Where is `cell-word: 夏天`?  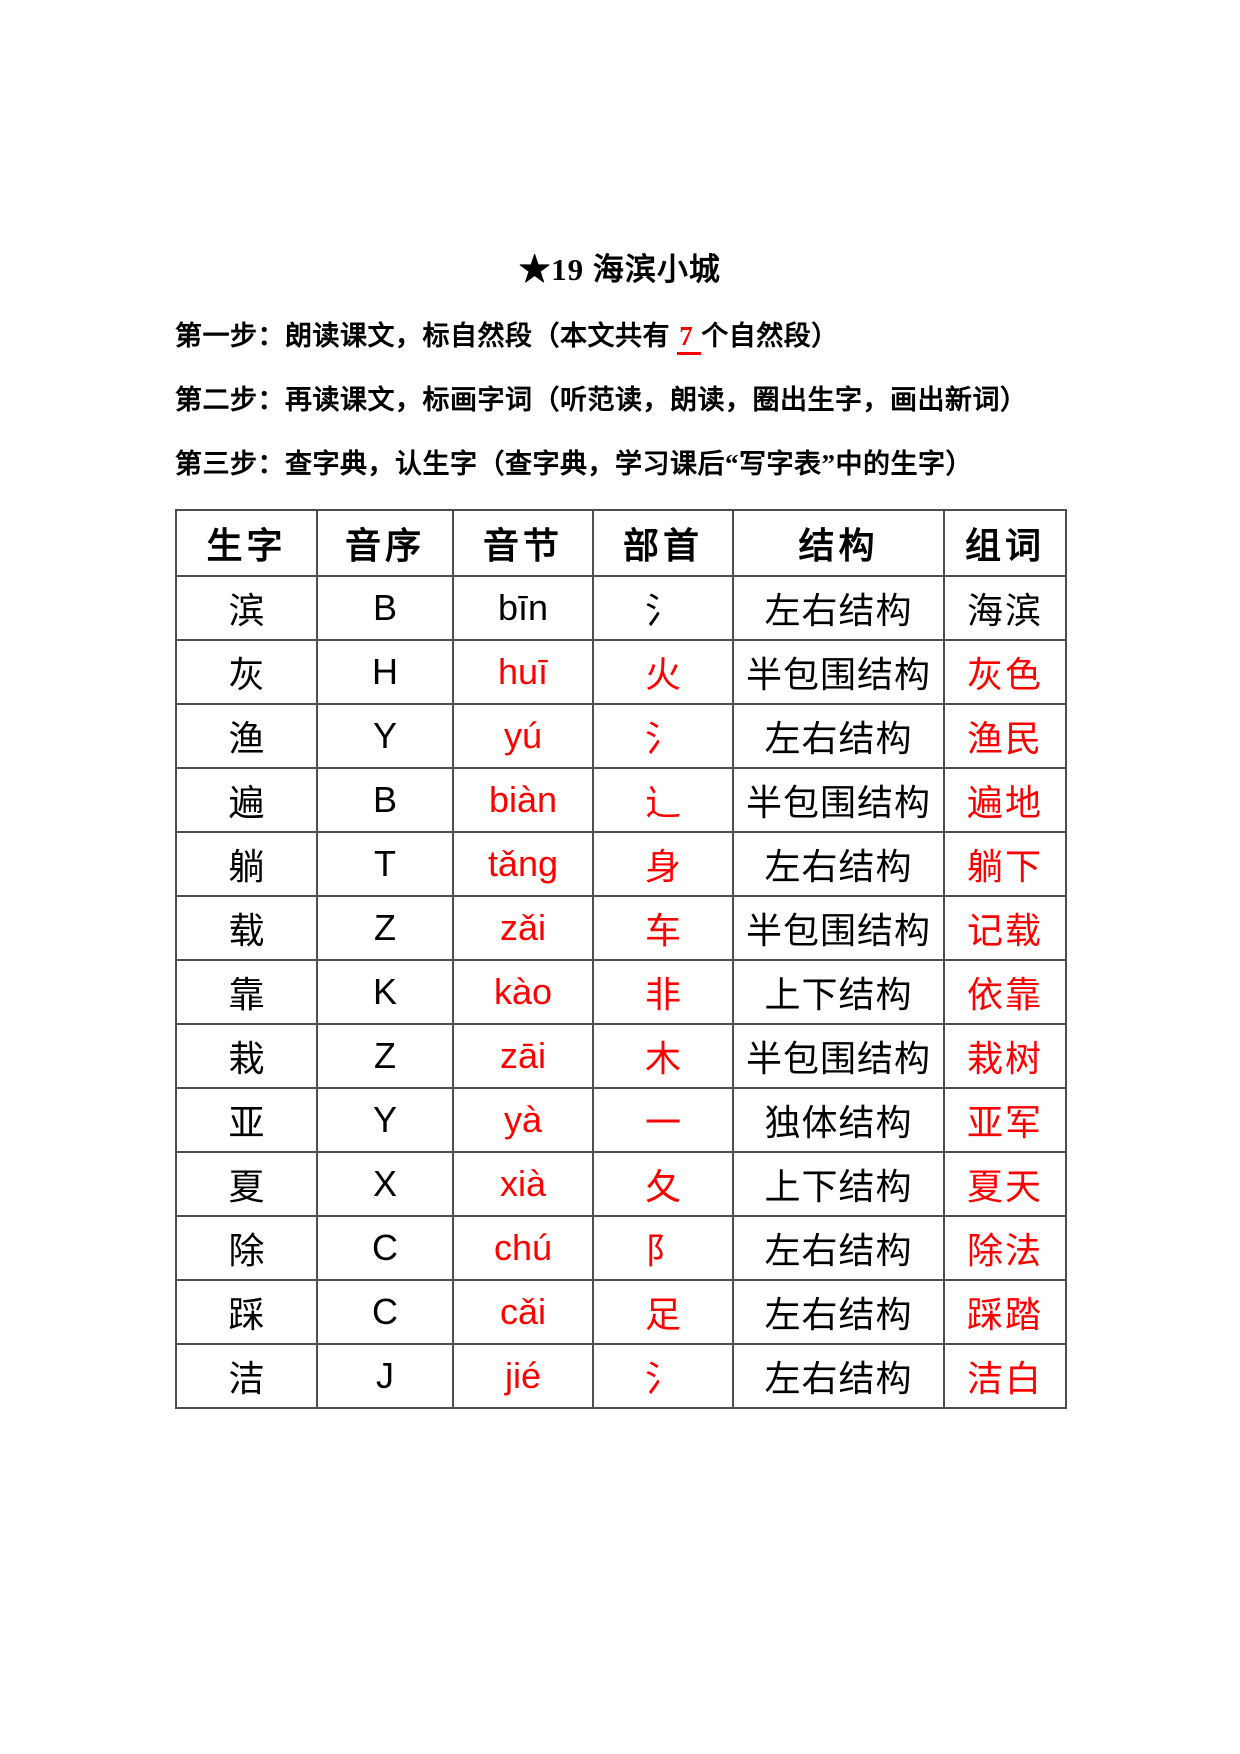 cell-word: 夏天 is located at coordinates (1005, 1184).